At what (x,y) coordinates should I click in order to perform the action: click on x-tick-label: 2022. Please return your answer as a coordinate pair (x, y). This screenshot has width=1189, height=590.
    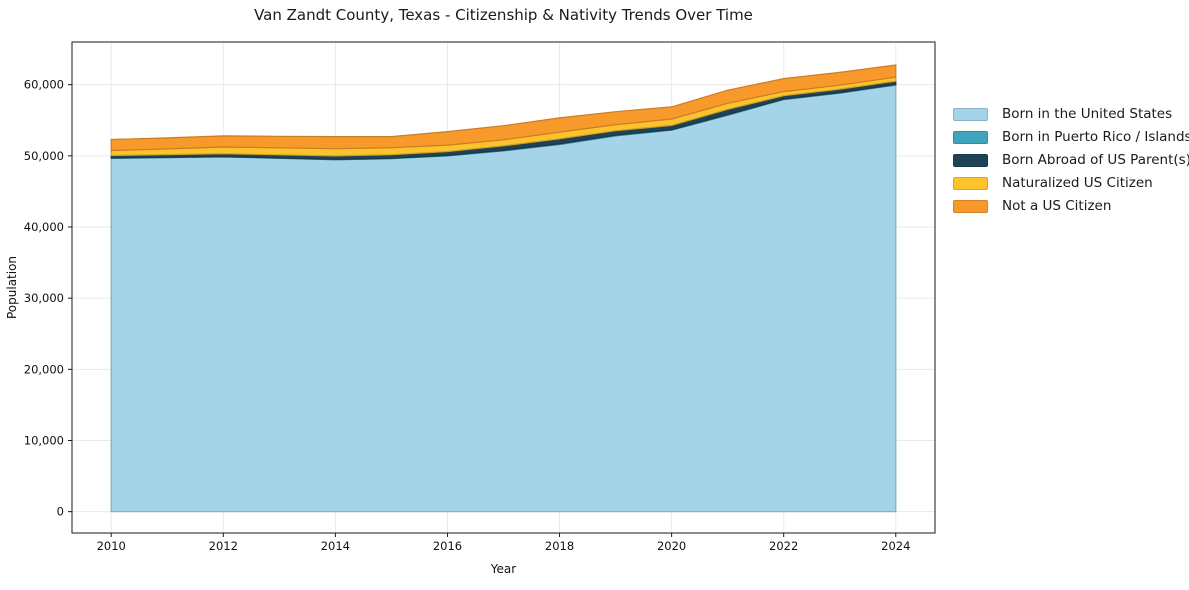
    Looking at the image, I should click on (783, 546).